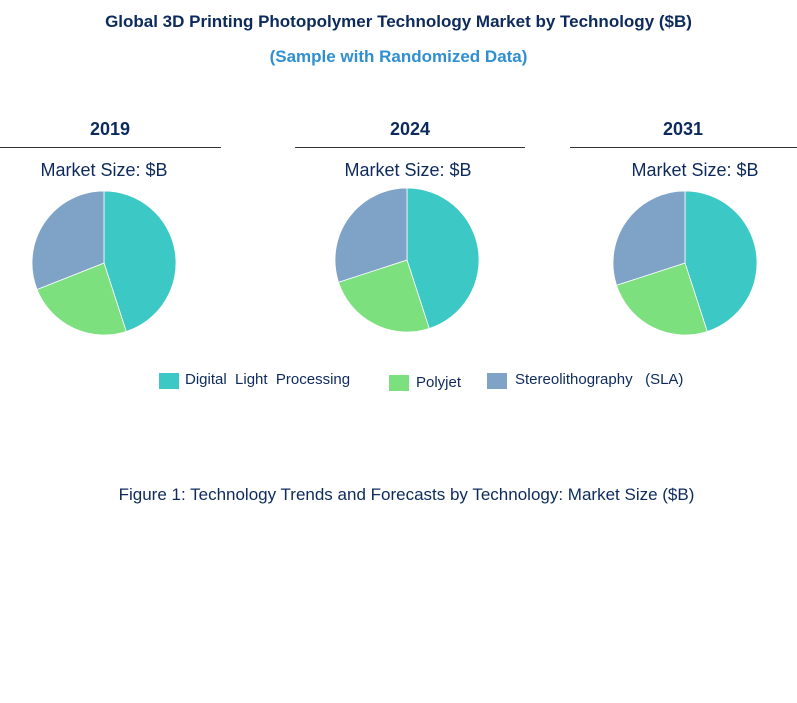 This screenshot has width=797, height=703. I want to click on legend-swatch-sla, so click(497, 381).